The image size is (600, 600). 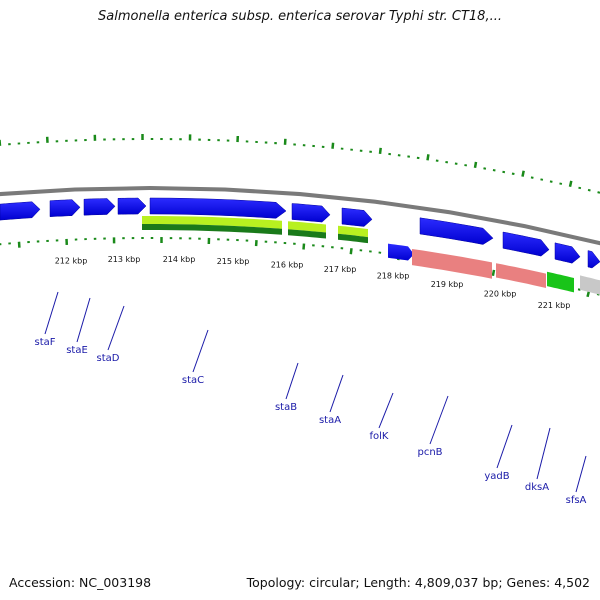 I want to click on gene-label: dksA, so click(x=537, y=487).